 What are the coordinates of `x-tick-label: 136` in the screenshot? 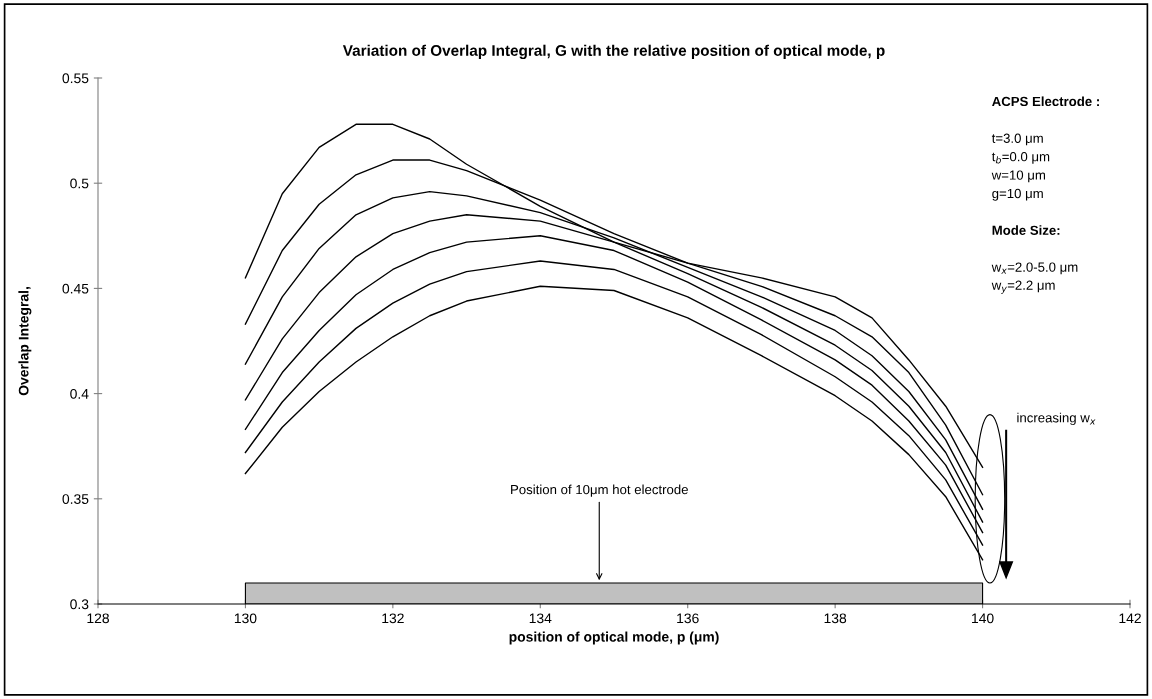 It's located at (688, 618).